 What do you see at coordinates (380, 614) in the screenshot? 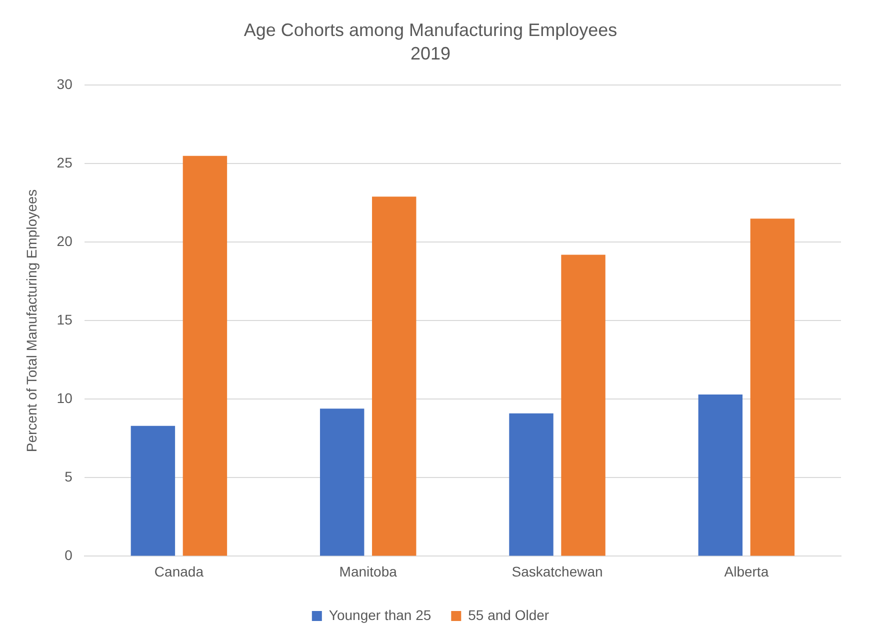
I see `legend-label: Younger than 25` at bounding box center [380, 614].